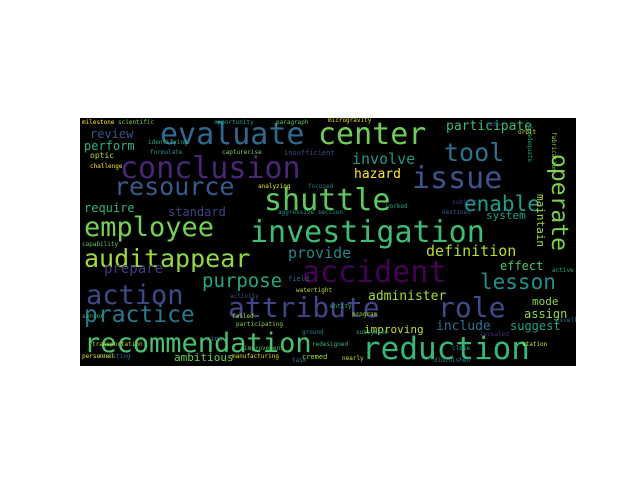  What do you see at coordinates (474, 152) in the screenshot?
I see `word-tool: tool` at bounding box center [474, 152].